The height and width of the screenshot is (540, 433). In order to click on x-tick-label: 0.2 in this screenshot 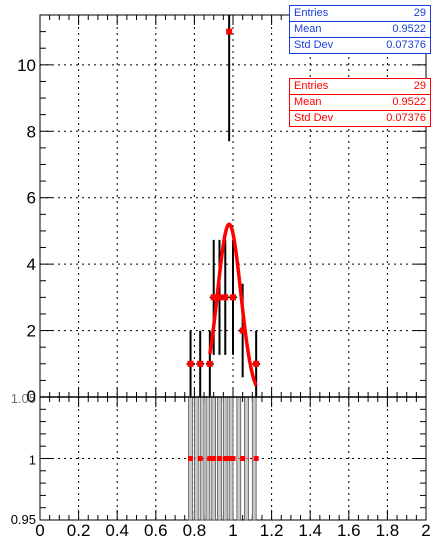, I will do `click(79, 530)`.